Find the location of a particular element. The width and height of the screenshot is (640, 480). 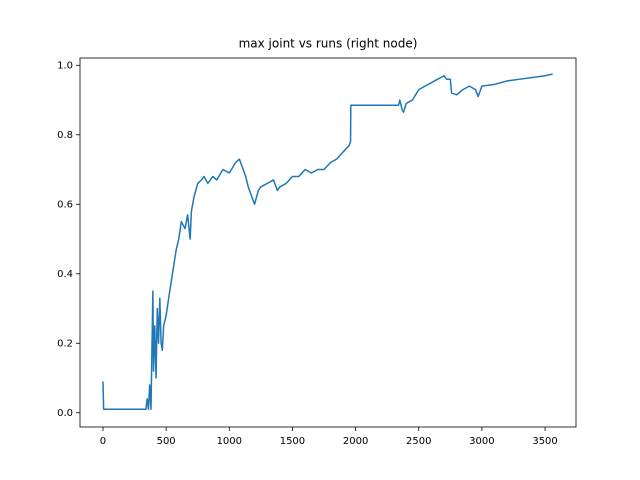

y-tick-label: 0.8 is located at coordinates (65, 135).